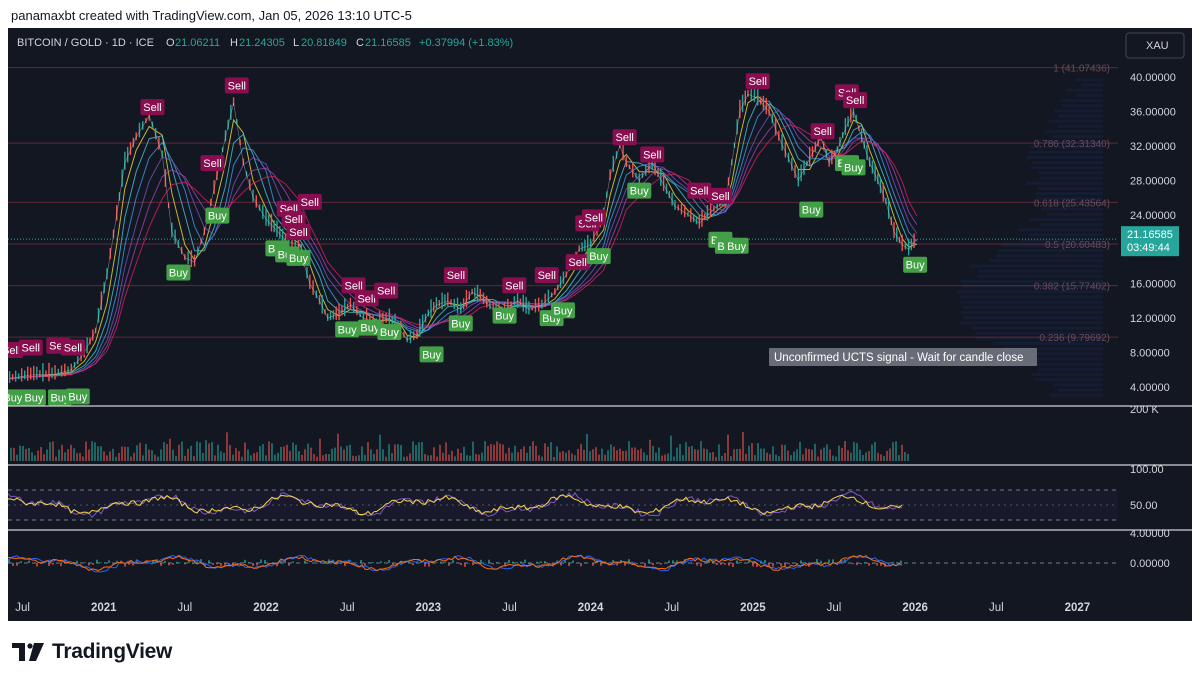 Image resolution: width=1200 pixels, height=681 pixels. Describe the element at coordinates (455, 505) in the screenshot. I see `rsi-ma-line` at that location.